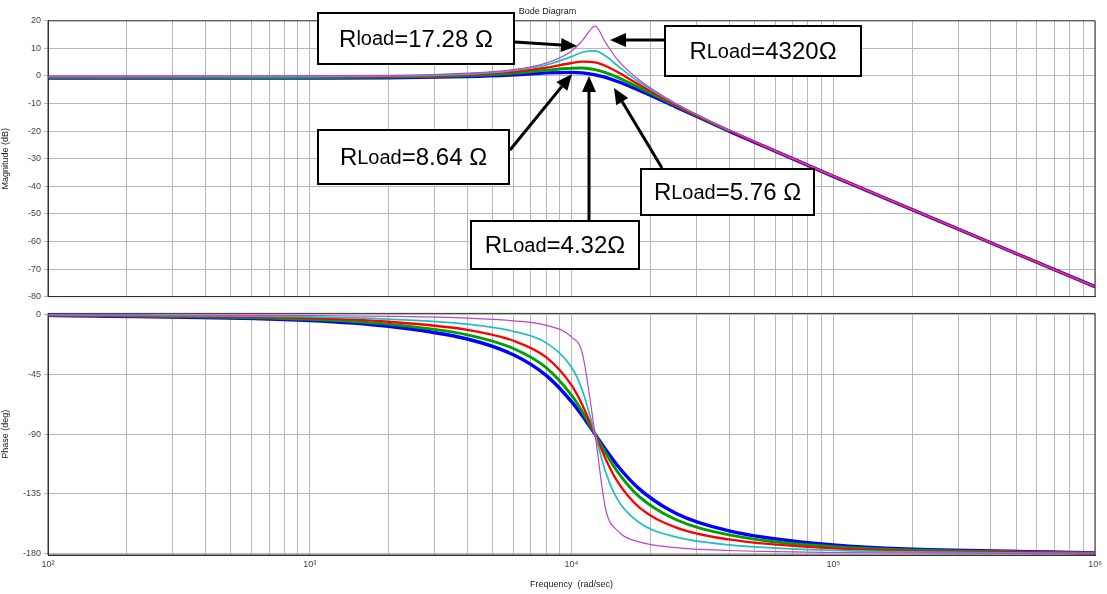 Image resolution: width=1107 pixels, height=594 pixels. What do you see at coordinates (34, 185) in the screenshot?
I see `y-tick-label: -40` at bounding box center [34, 185].